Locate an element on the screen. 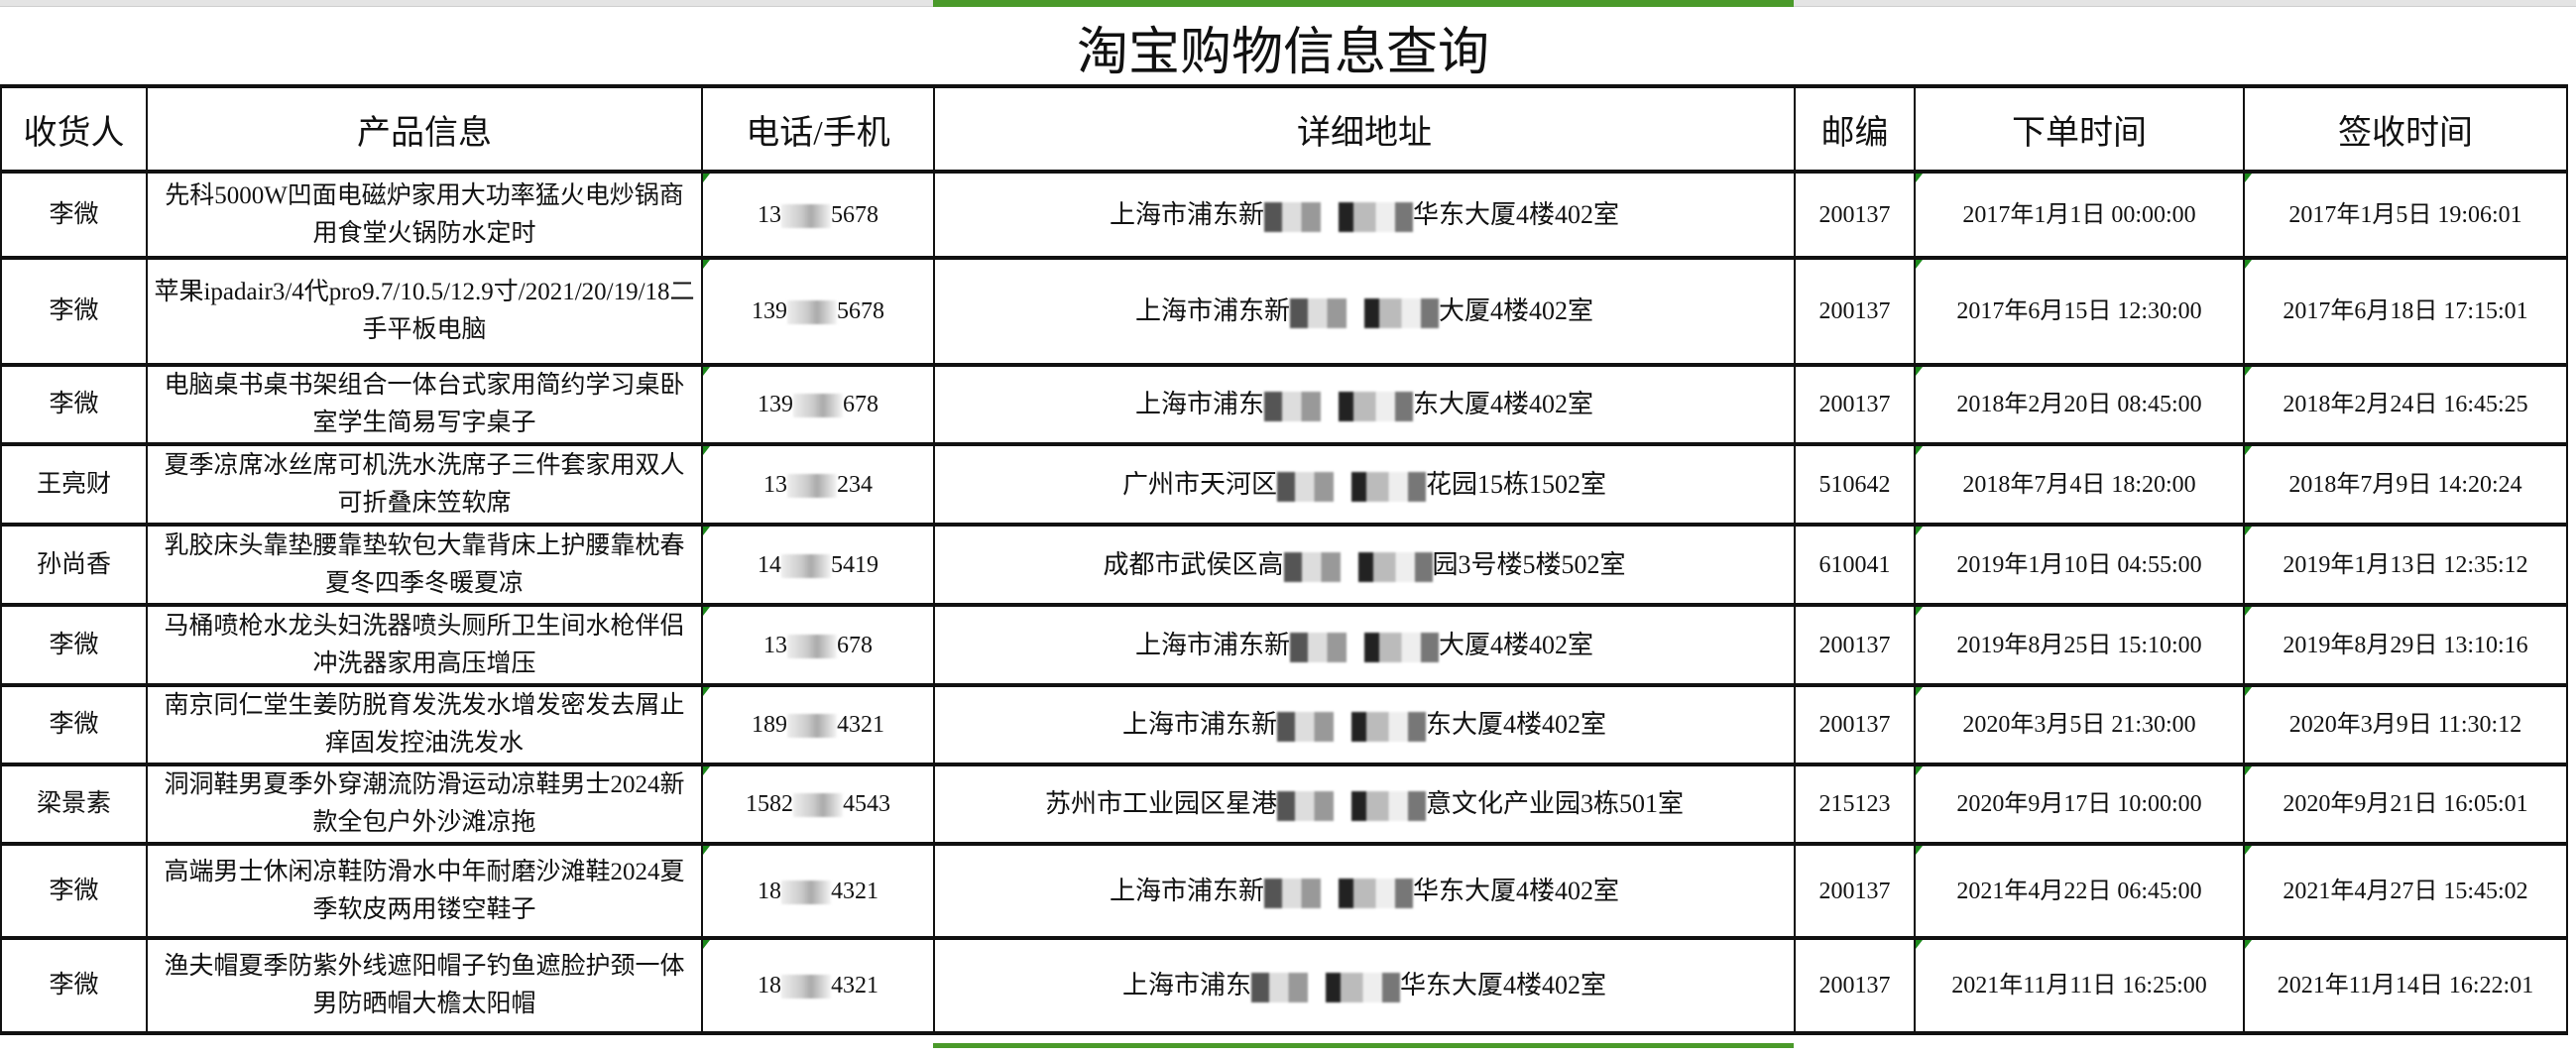 The image size is (2576, 1057). phone-cell: 189 4321 is located at coordinates (818, 725).